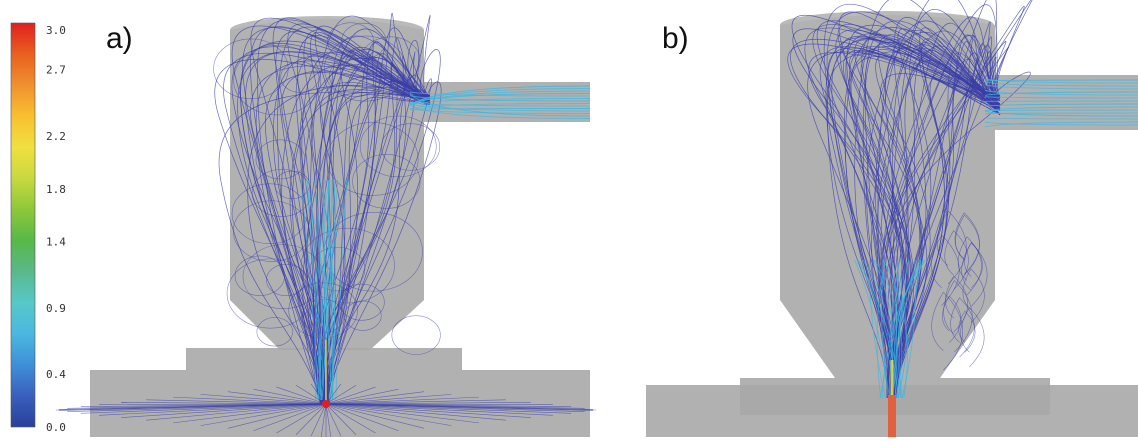 This screenshot has width=1138, height=442. Describe the element at coordinates (56, 308) in the screenshot. I see `colorbar-tick-label: 0.9` at that location.